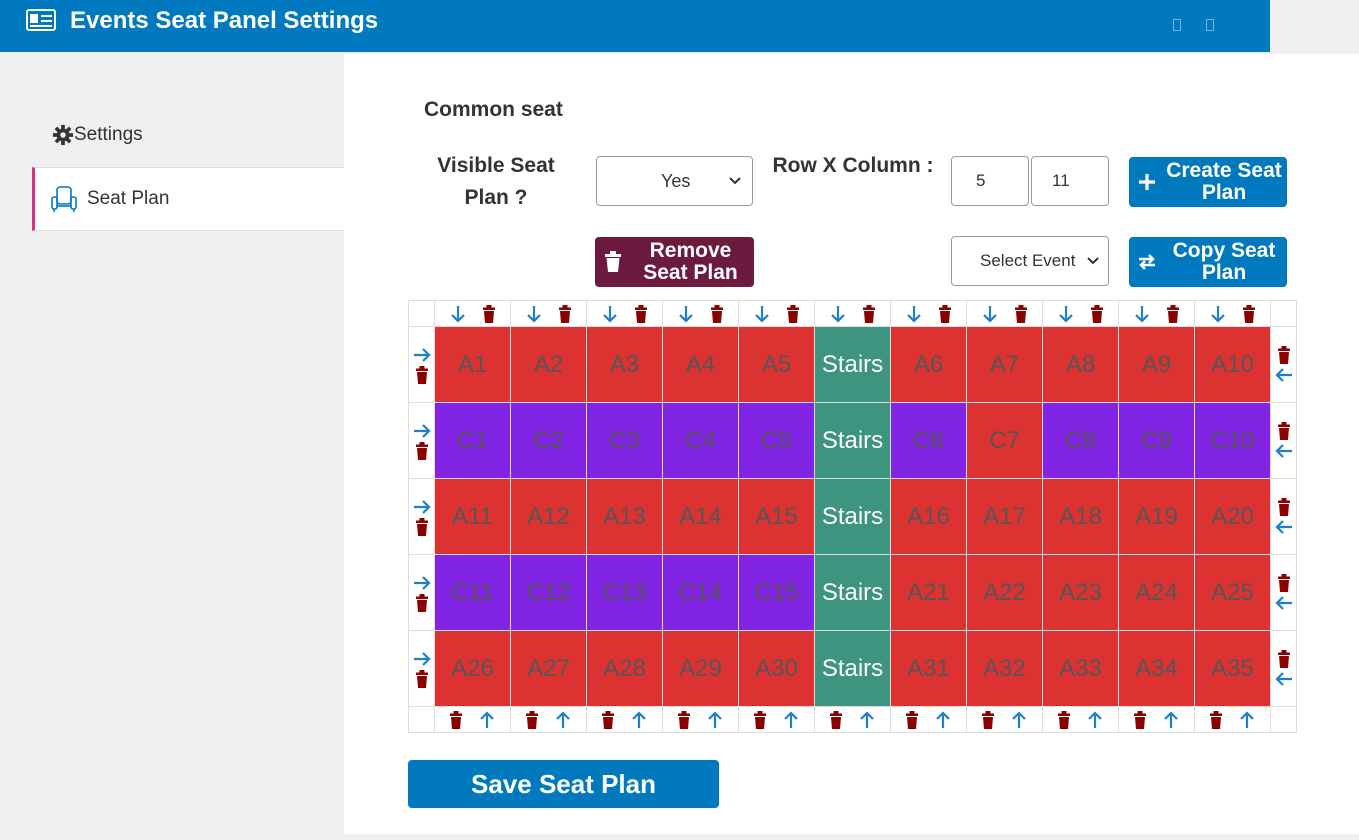 This screenshot has width=1359, height=840. I want to click on save-seat-plan-button: Save Seat Plan, so click(563, 784).